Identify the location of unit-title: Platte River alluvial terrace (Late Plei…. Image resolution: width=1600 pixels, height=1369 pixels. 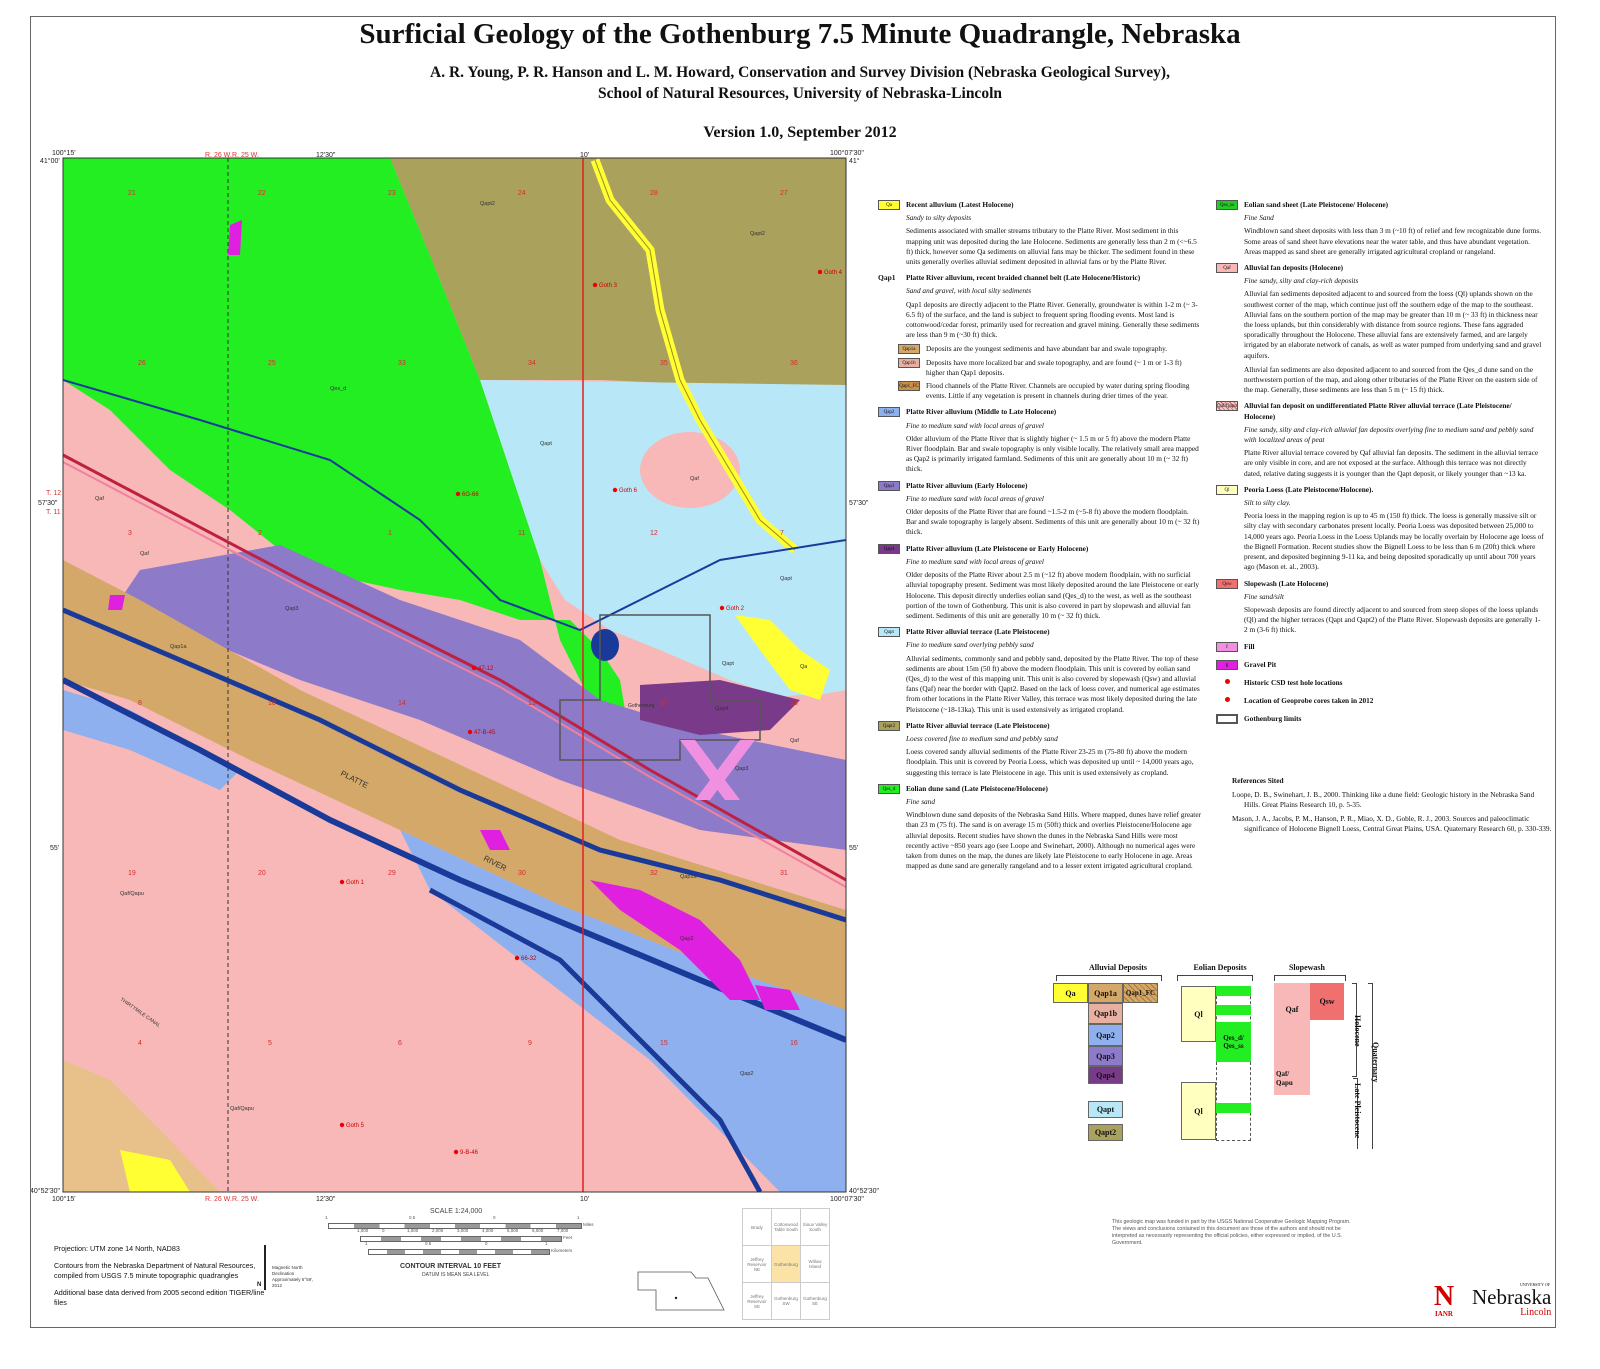
(978, 632).